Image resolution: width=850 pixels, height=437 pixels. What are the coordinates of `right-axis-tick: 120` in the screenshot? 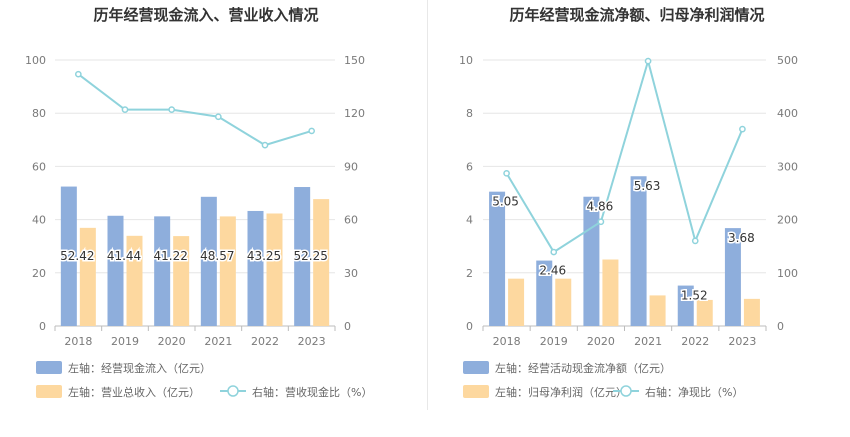 It's located at (354, 113).